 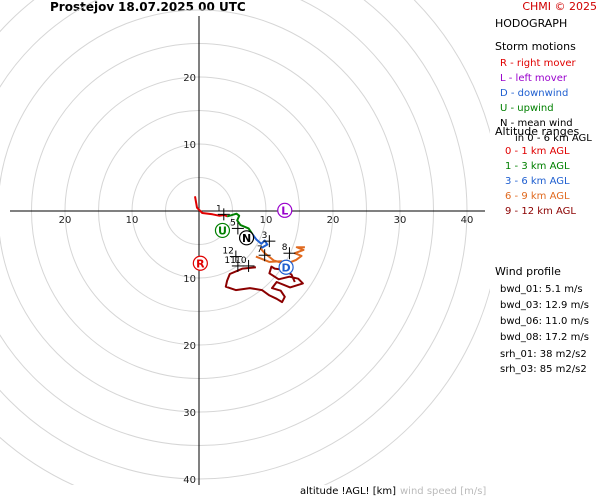 I want to click on storm-motion-N: N, so click(x=246, y=238).